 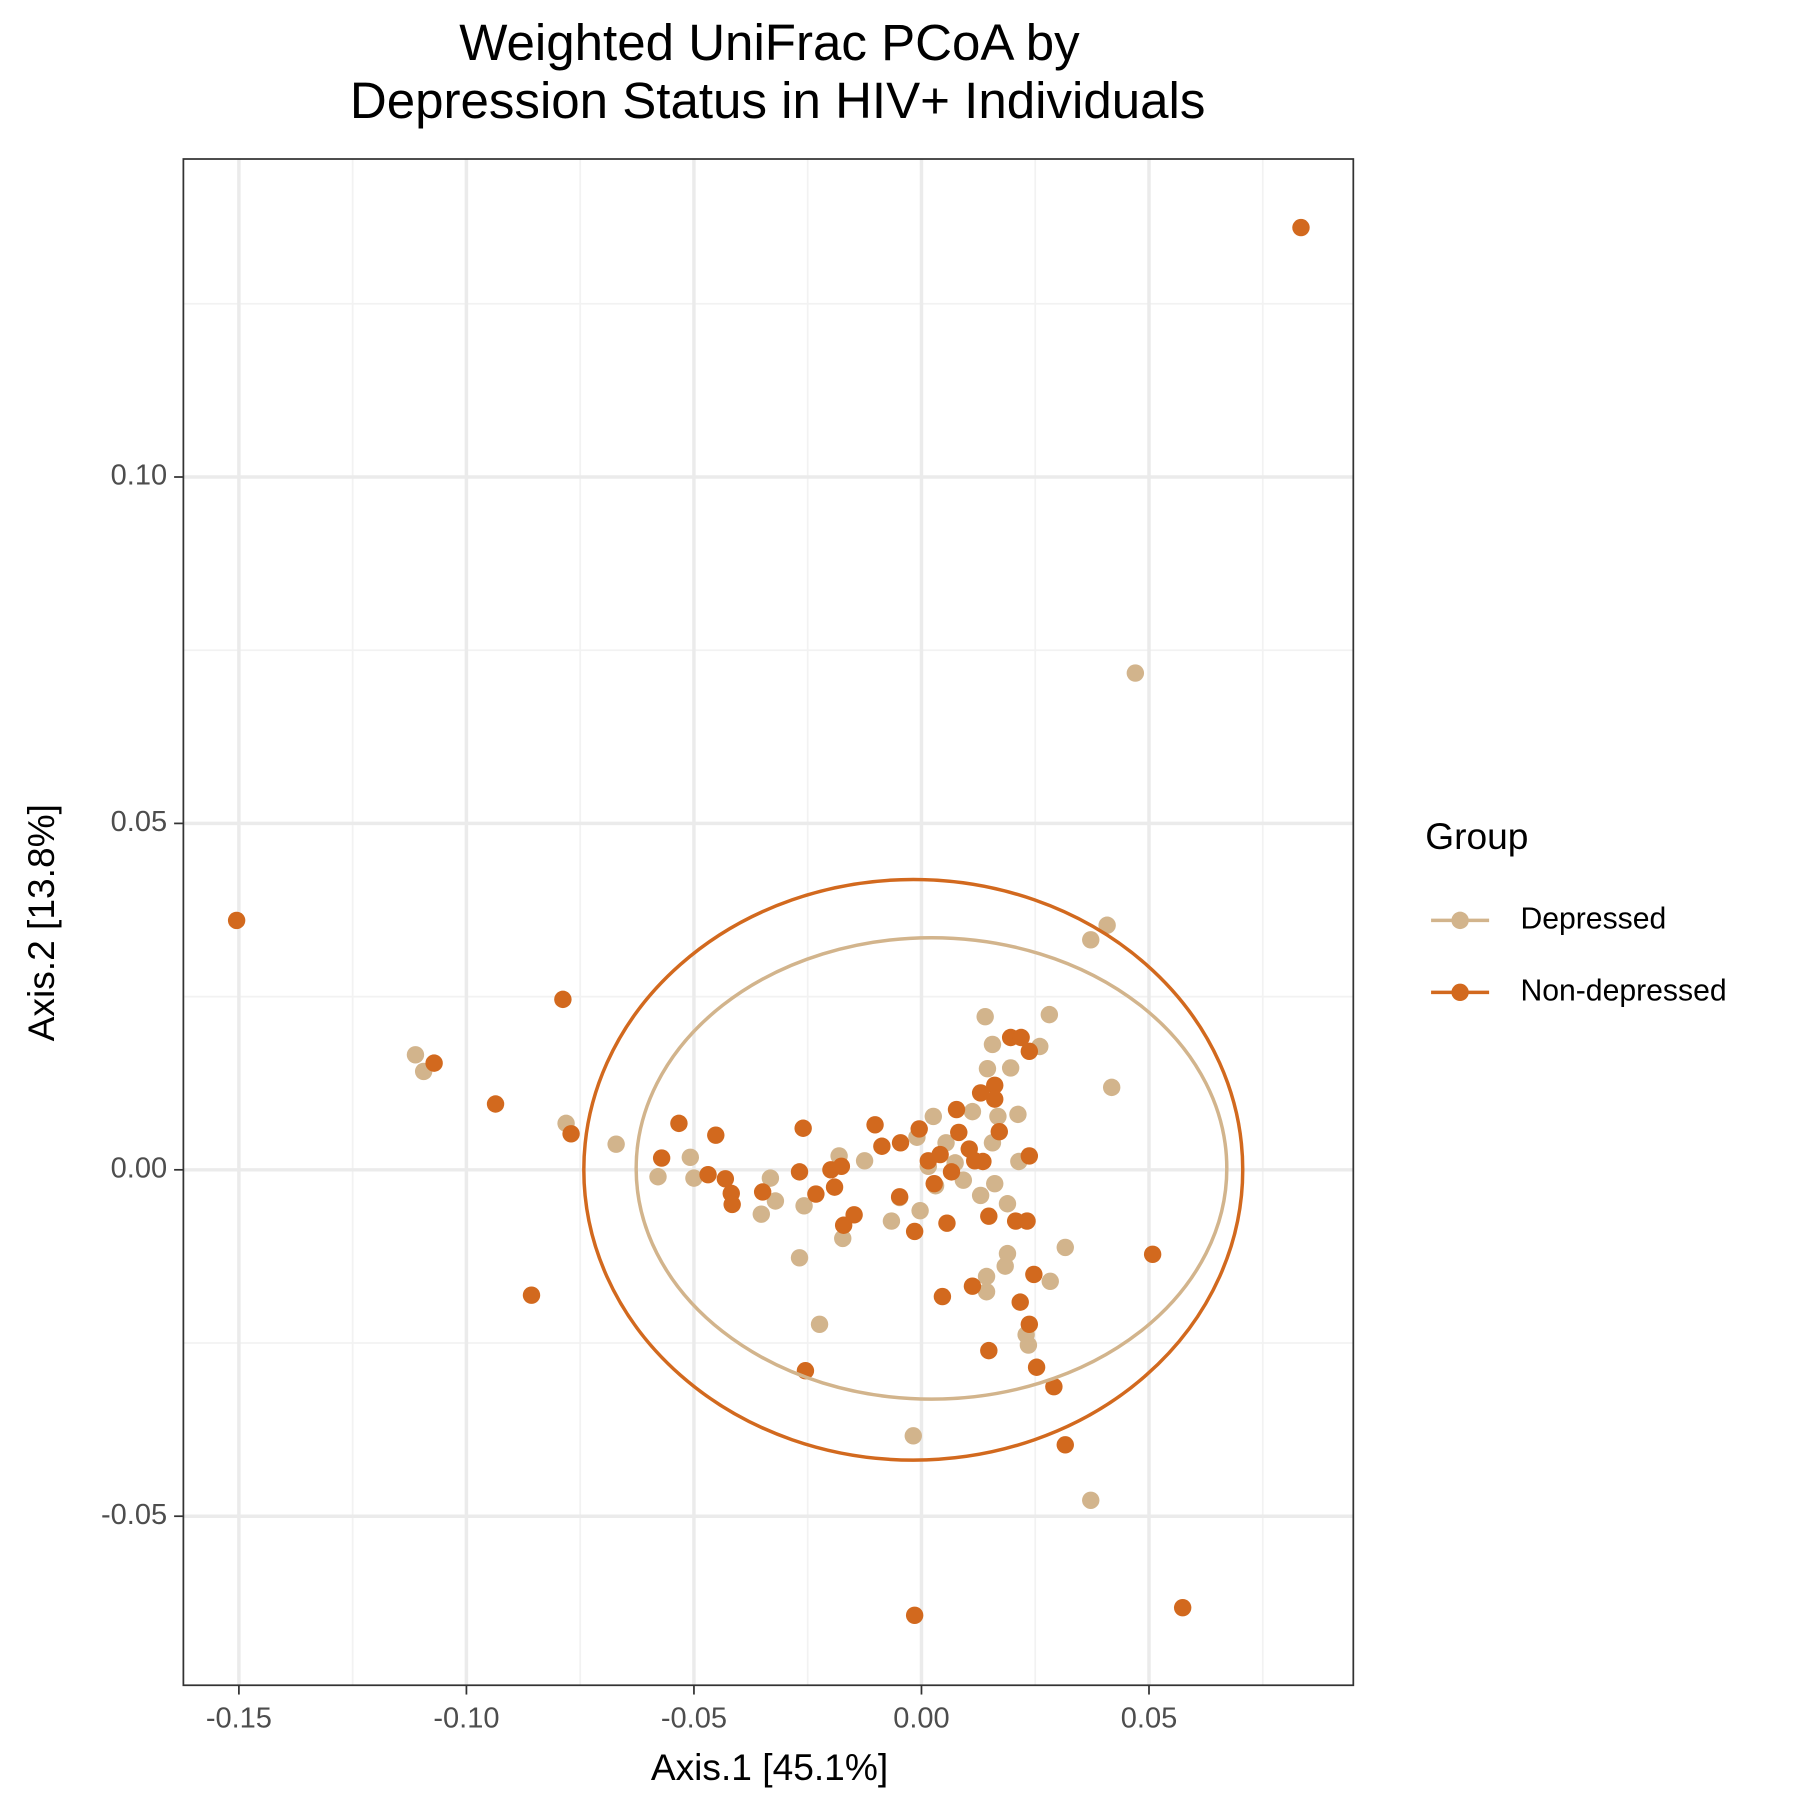 What do you see at coordinates (139, 476) in the screenshot?
I see `y-tick-label: 0.10` at bounding box center [139, 476].